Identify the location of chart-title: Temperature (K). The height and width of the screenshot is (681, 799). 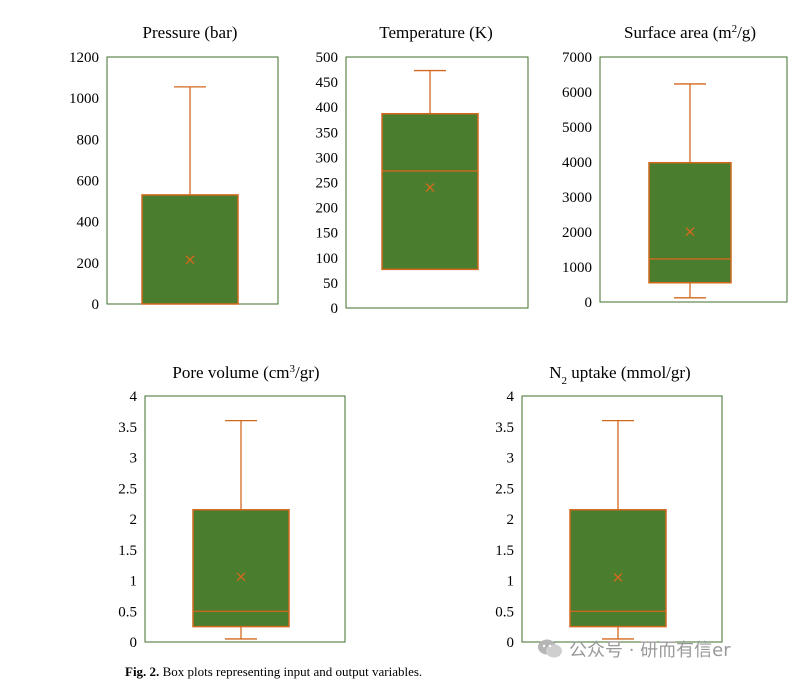
(436, 32).